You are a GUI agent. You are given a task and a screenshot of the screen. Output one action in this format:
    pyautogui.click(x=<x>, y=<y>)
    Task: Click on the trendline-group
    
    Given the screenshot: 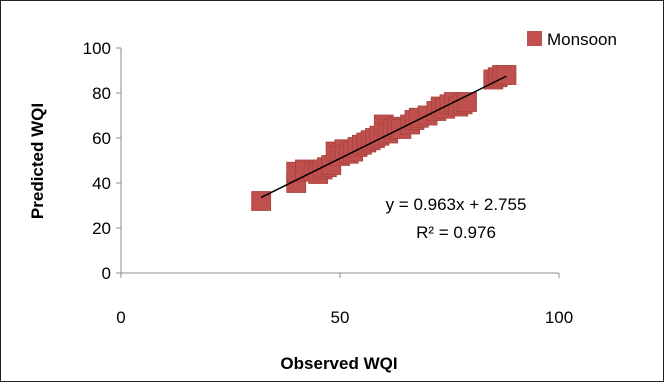 What is the action you would take?
    pyautogui.click(x=383, y=137)
    